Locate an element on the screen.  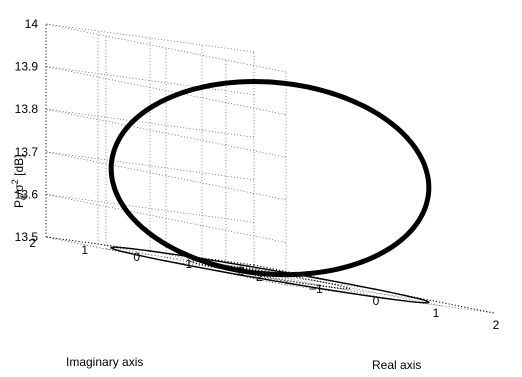
z-label-unit: [dB] is located at coordinates (19, 167).